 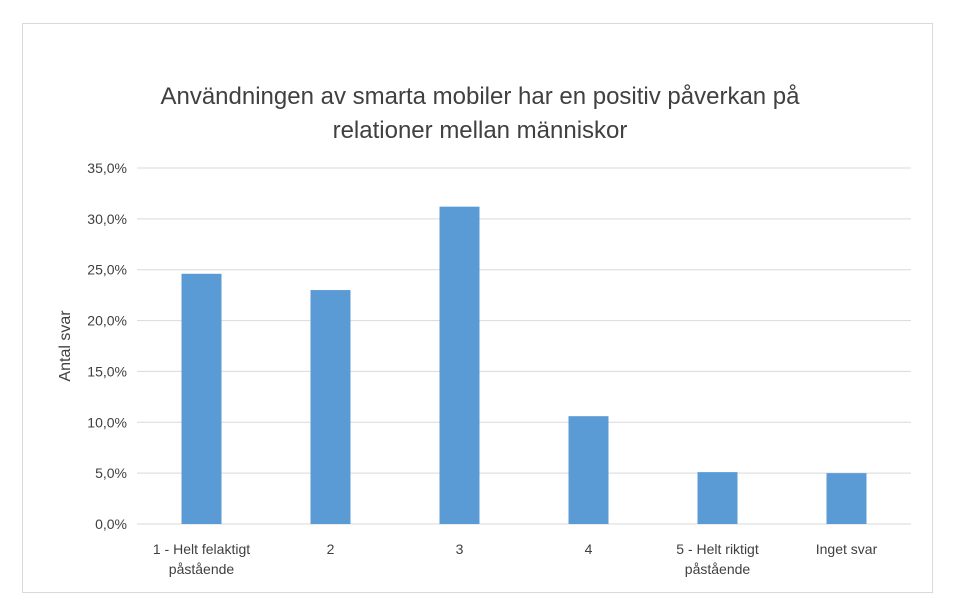 I want to click on y-tick-label: 5,0%, so click(x=111, y=473).